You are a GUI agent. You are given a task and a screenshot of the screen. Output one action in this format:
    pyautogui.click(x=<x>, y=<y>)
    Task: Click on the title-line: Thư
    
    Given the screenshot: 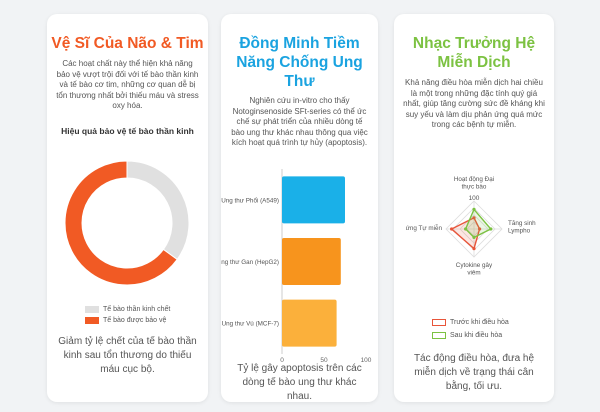 What is the action you would take?
    pyautogui.click(x=299, y=81)
    